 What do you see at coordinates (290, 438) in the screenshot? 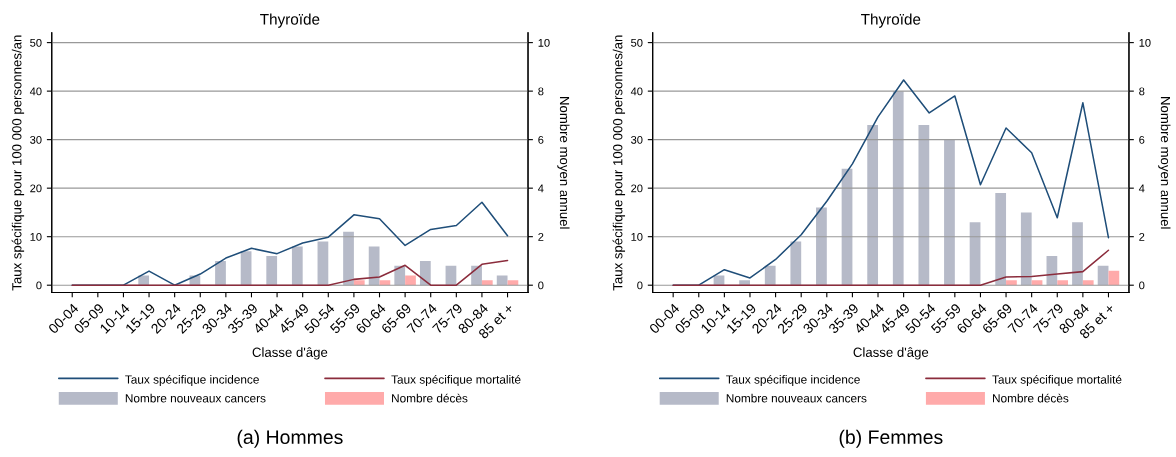
I see `text: (a) Hommes` at bounding box center [290, 438].